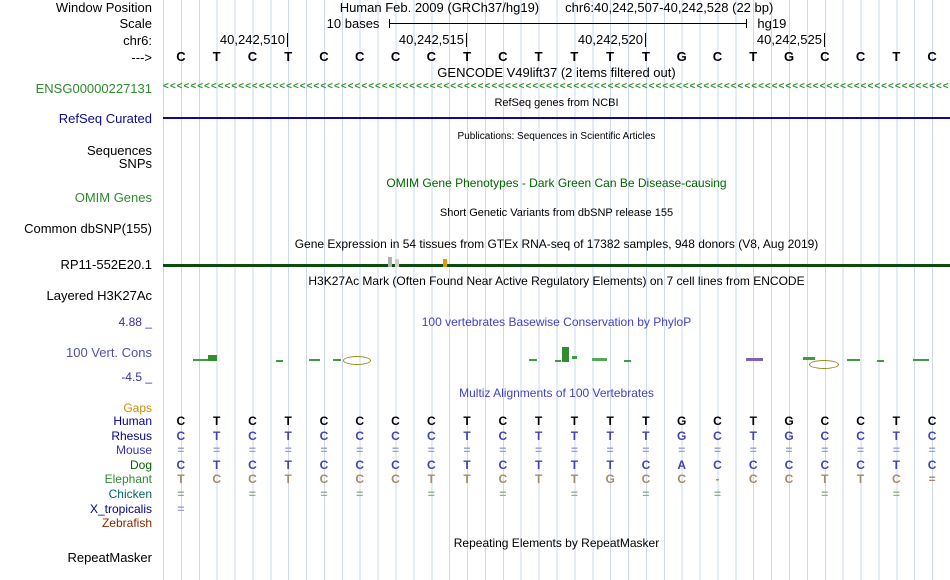  What do you see at coordinates (128, 479) in the screenshot?
I see `track-label-elephant: Elephant` at bounding box center [128, 479].